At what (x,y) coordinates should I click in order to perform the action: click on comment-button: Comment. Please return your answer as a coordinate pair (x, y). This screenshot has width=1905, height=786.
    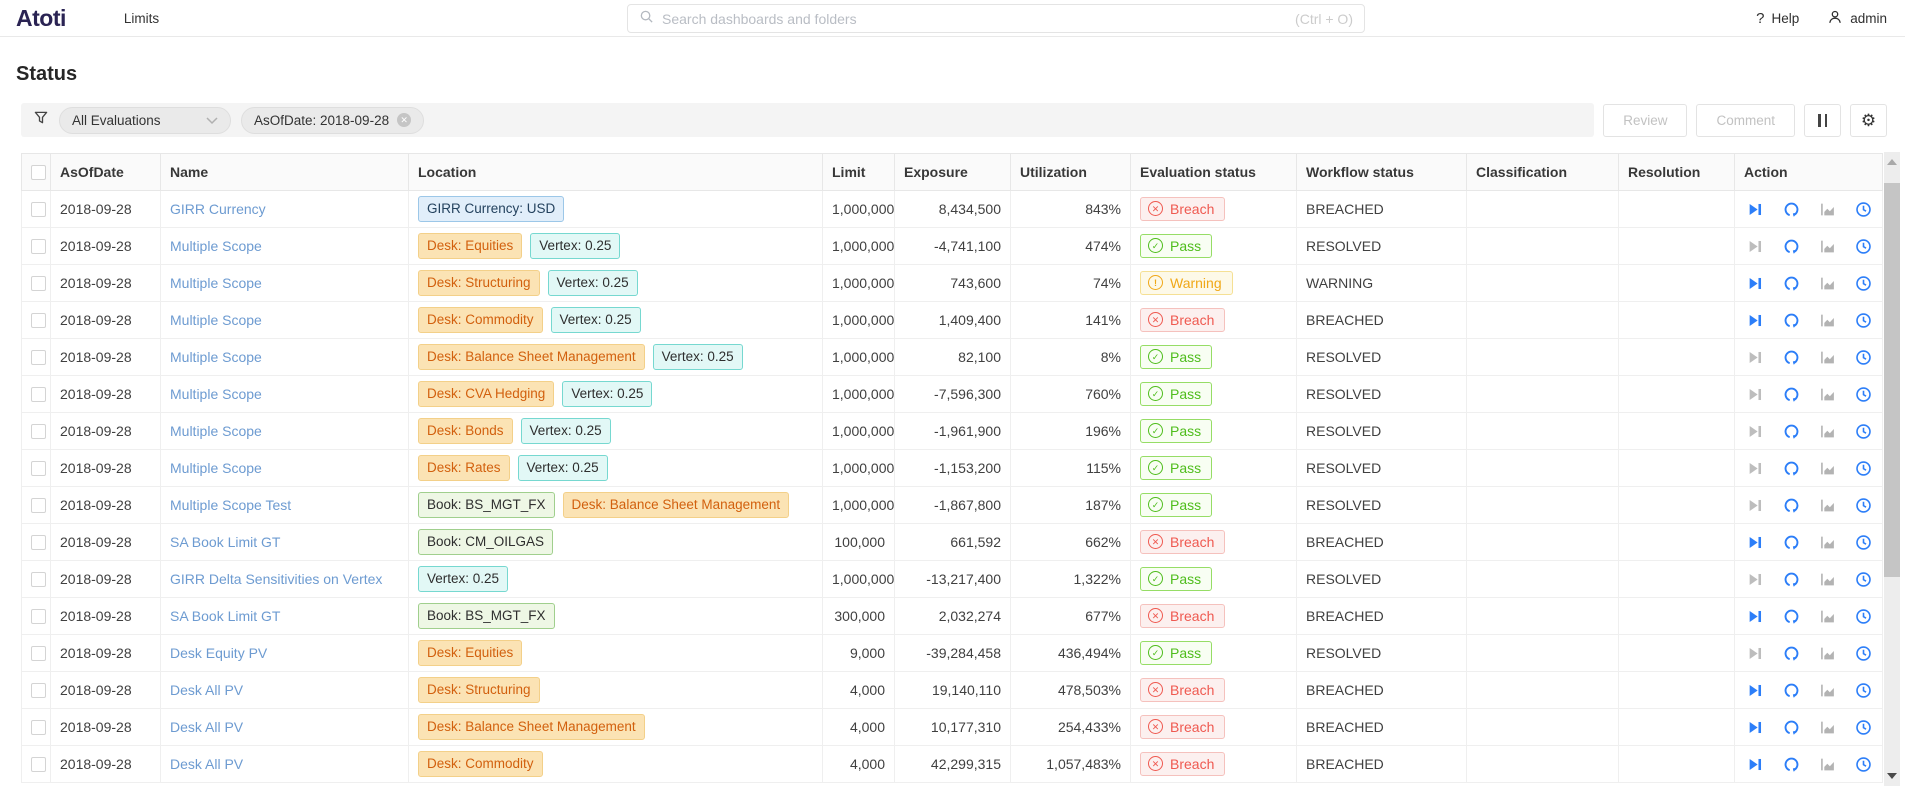
    Looking at the image, I should click on (1745, 120).